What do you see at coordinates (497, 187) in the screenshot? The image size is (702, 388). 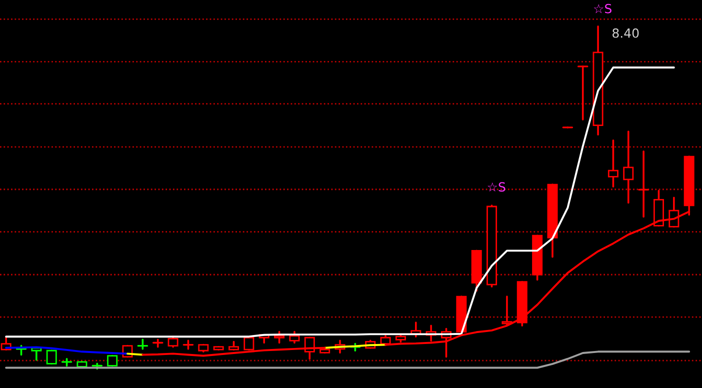 I see `annotation: ☆S` at bounding box center [497, 187].